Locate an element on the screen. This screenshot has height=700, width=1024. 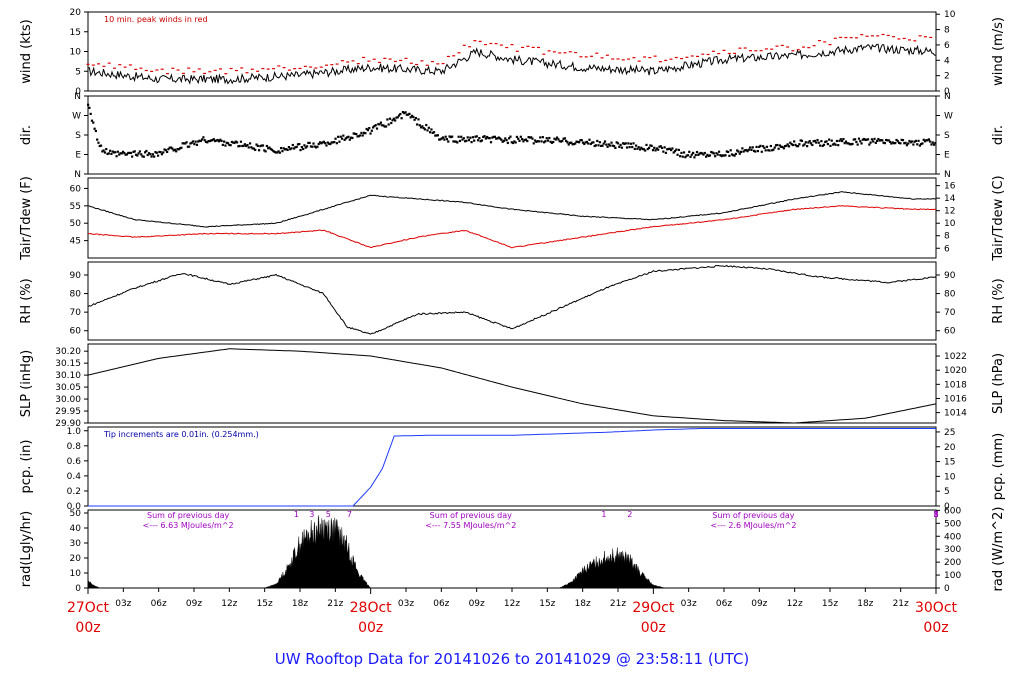
x-tick-label: 06z is located at coordinates (441, 604).